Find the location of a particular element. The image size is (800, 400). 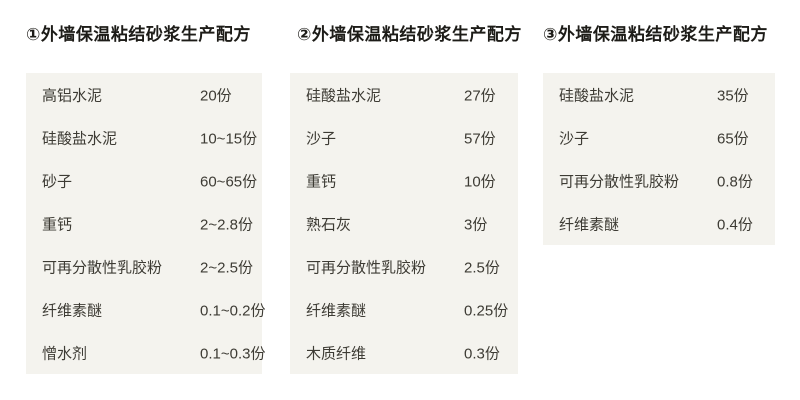

ingredient-amount: 0.4份 is located at coordinates (735, 224).